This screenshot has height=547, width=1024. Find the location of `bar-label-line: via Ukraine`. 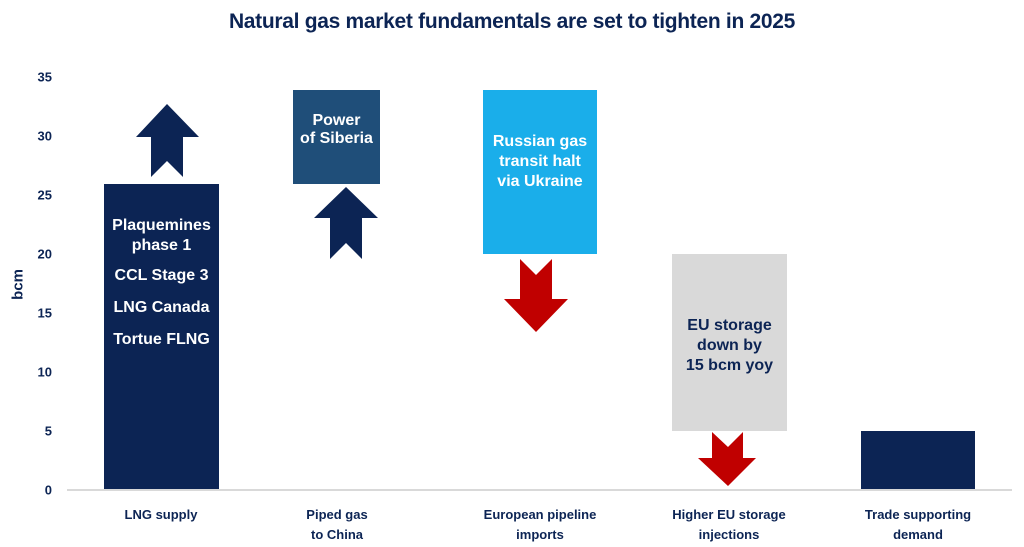

bar-label-line: via Ukraine is located at coordinates (540, 181).